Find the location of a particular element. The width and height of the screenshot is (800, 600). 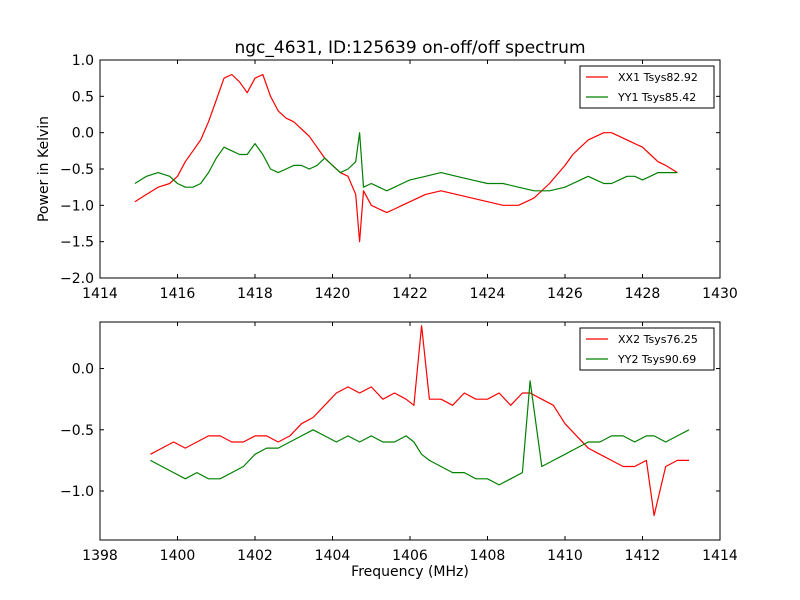

y-tick-label: −1.5 is located at coordinates (77, 243).